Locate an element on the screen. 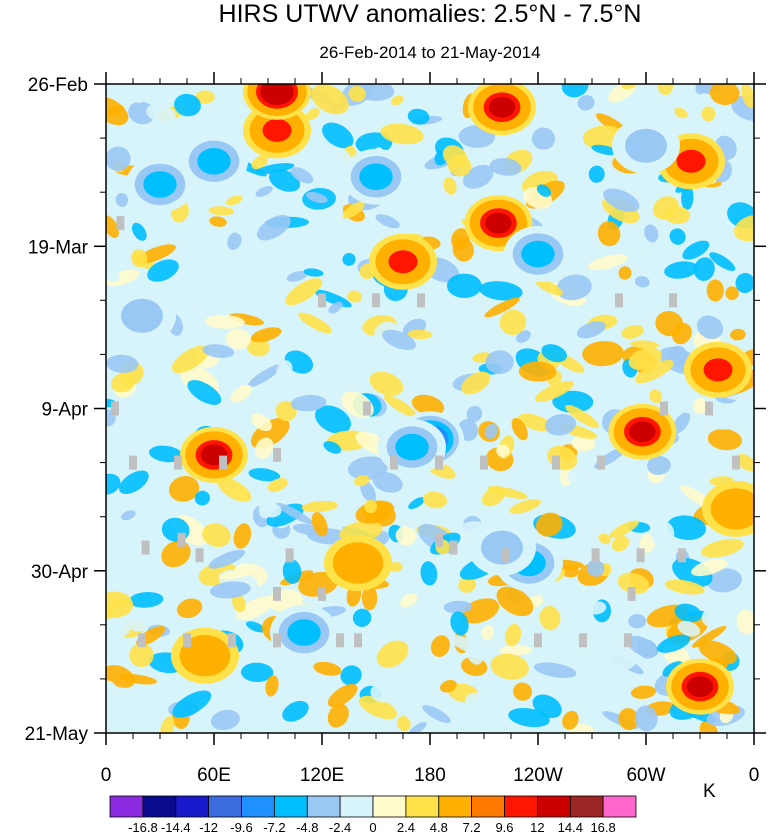 The image size is (774, 834). y-tick-label: 19-Mar is located at coordinates (58, 247).